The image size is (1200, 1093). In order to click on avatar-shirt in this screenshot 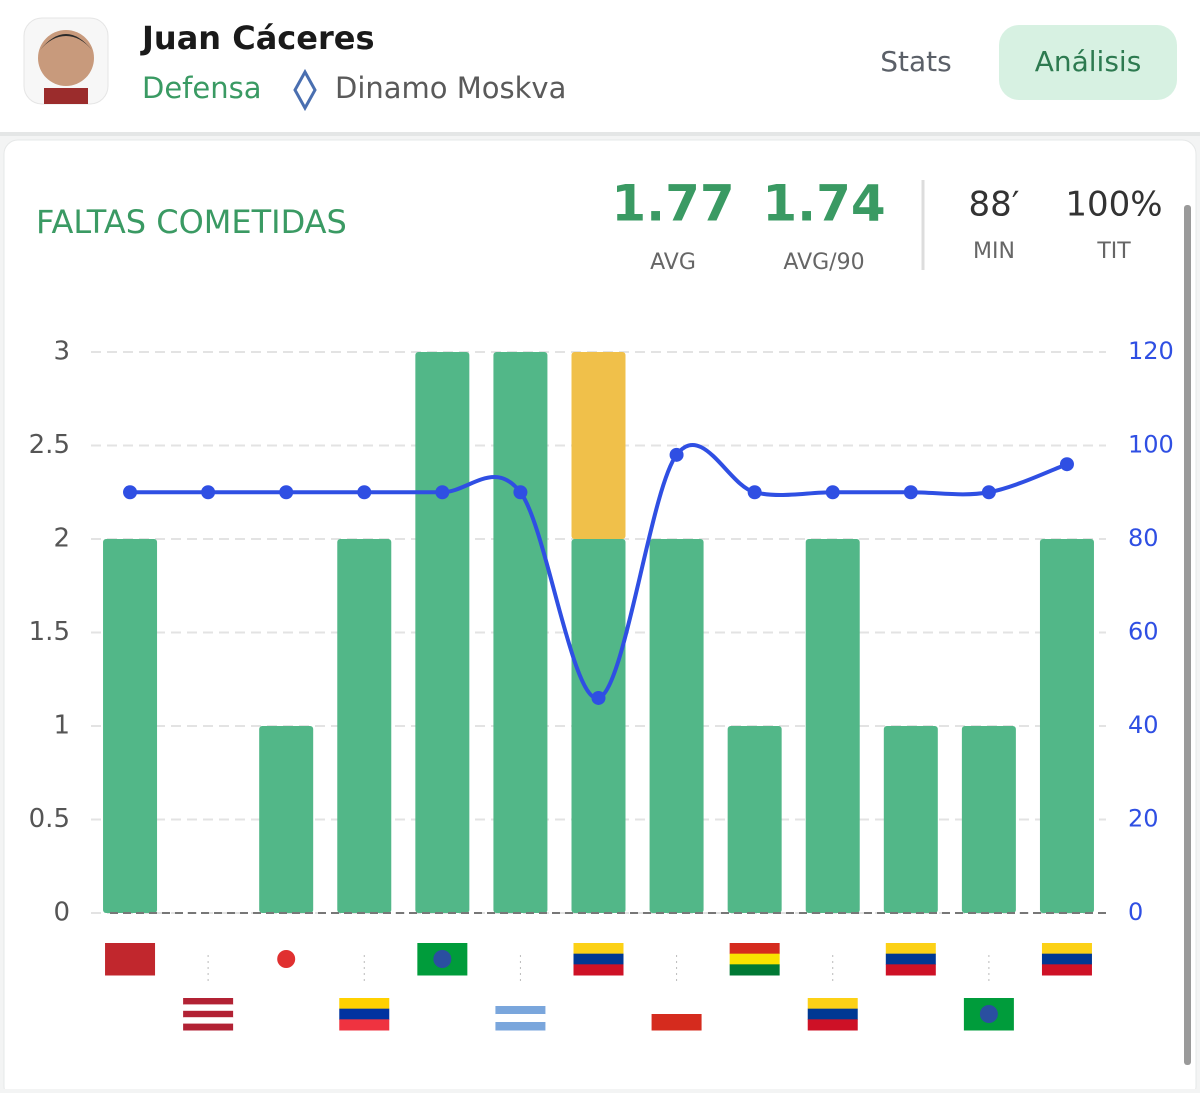, I will do `click(66, 96)`.